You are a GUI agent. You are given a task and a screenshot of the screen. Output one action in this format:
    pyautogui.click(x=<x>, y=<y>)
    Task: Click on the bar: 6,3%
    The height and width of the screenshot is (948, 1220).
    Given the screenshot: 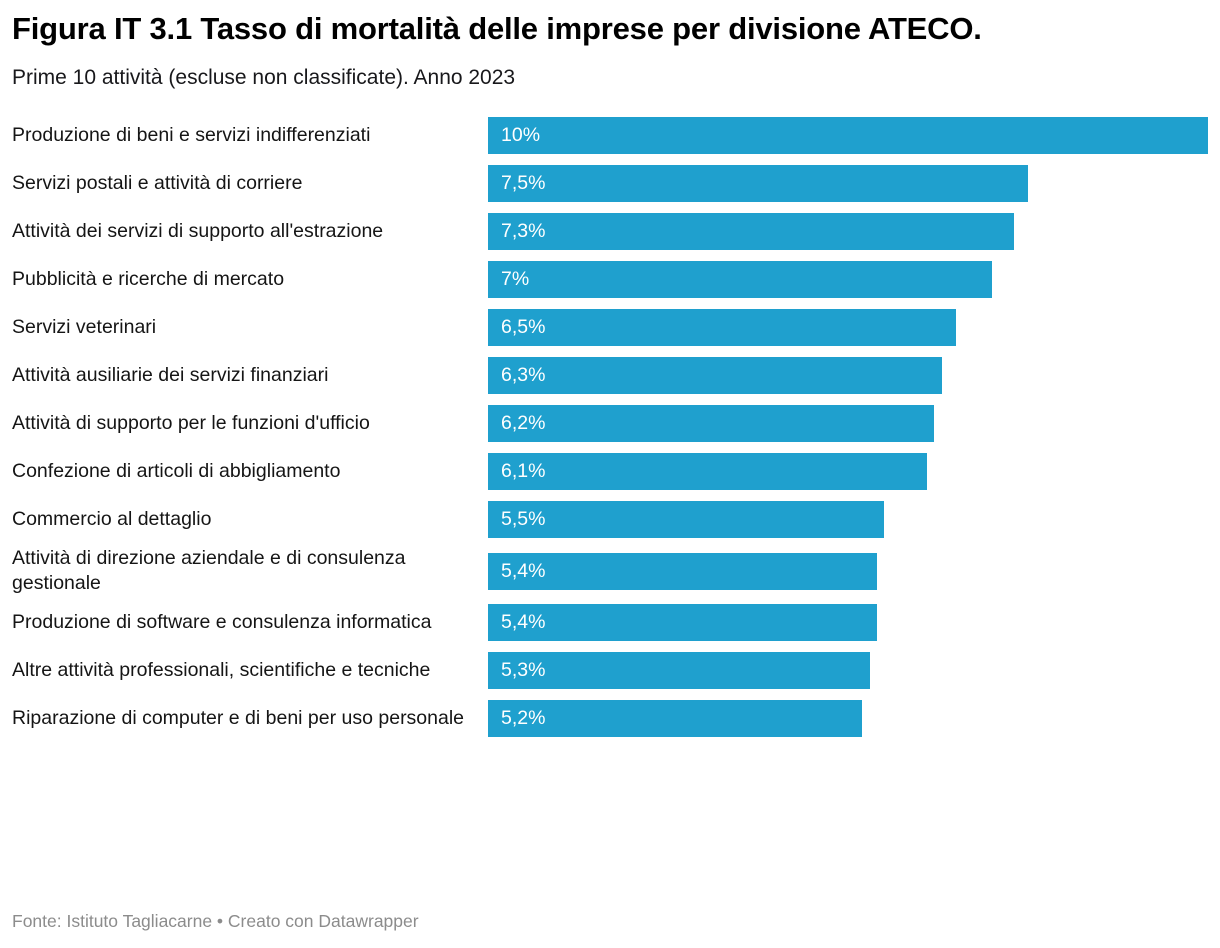 What is the action you would take?
    pyautogui.click(x=715, y=376)
    